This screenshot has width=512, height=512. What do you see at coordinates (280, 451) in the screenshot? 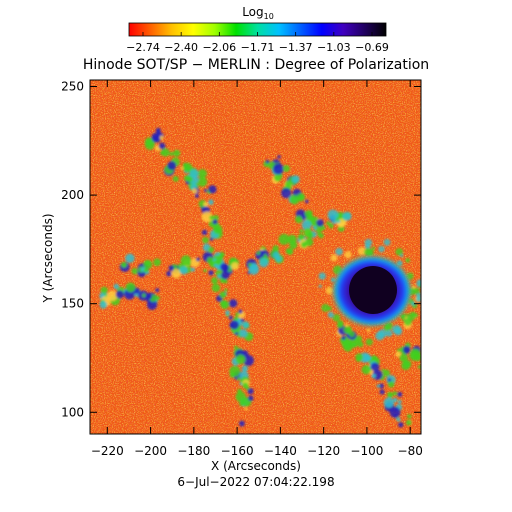
I see `x-tick-label: −140` at bounding box center [280, 451].